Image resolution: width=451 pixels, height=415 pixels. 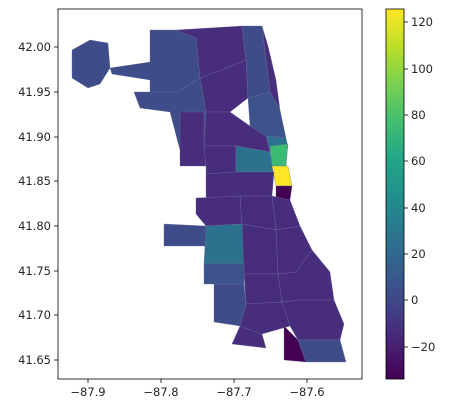 What do you see at coordinates (418, 254) in the screenshot?
I see `colorbar-tick-label: 20` at bounding box center [418, 254].